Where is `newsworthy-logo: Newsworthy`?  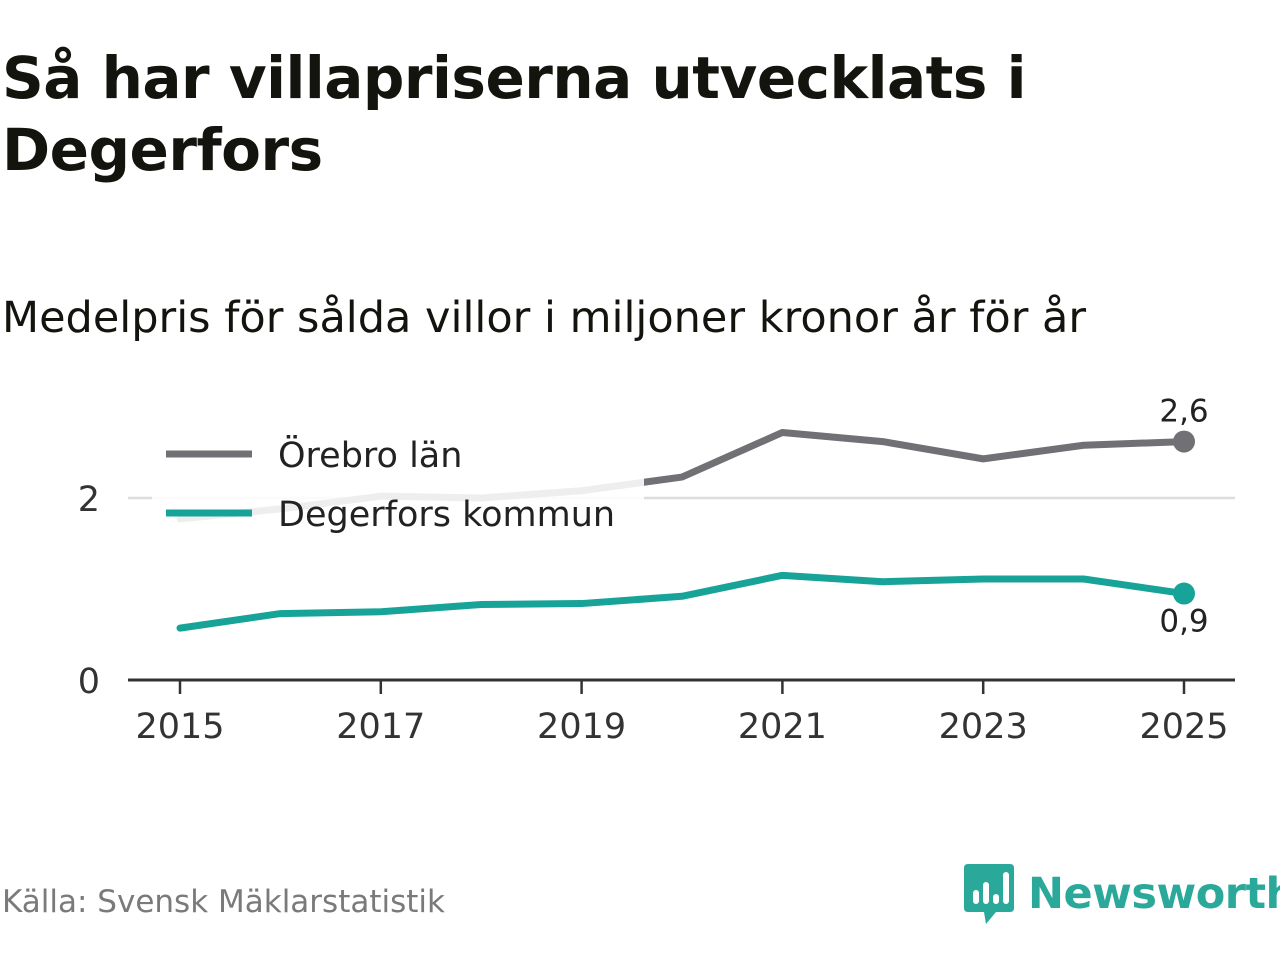 newsworthy-logo: Newsworthy is located at coordinates (1121, 894).